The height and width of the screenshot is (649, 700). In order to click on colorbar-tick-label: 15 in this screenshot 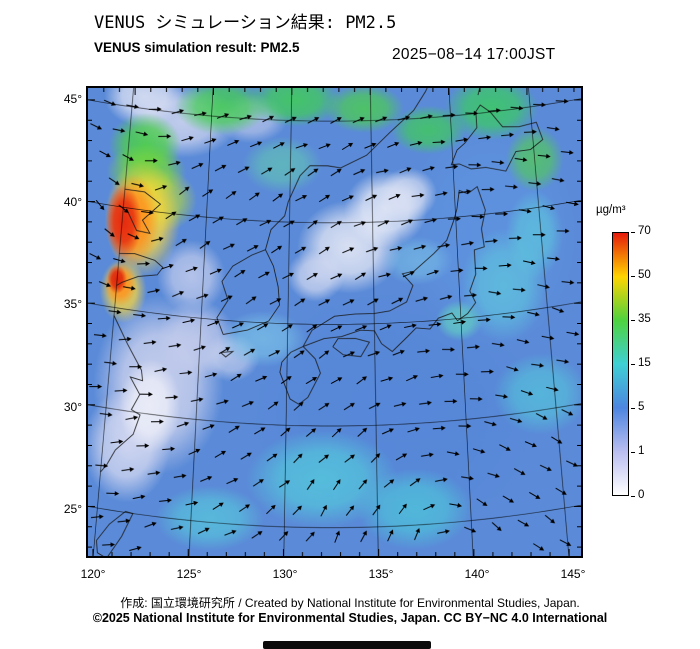, I will do `click(644, 363)`.